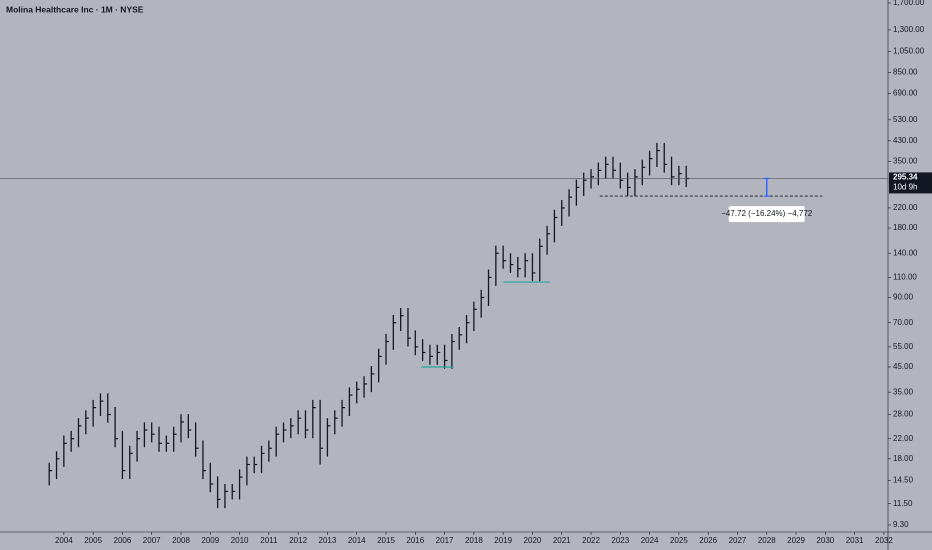 This screenshot has width=932, height=550. What do you see at coordinates (796, 540) in the screenshot?
I see `x-tick-label: 2029` at bounding box center [796, 540].